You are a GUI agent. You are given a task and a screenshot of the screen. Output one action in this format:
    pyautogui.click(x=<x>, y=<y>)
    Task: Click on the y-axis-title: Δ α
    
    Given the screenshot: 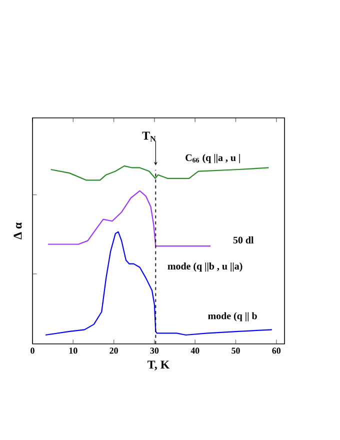 What is the action you would take?
    pyautogui.click(x=18, y=231)
    